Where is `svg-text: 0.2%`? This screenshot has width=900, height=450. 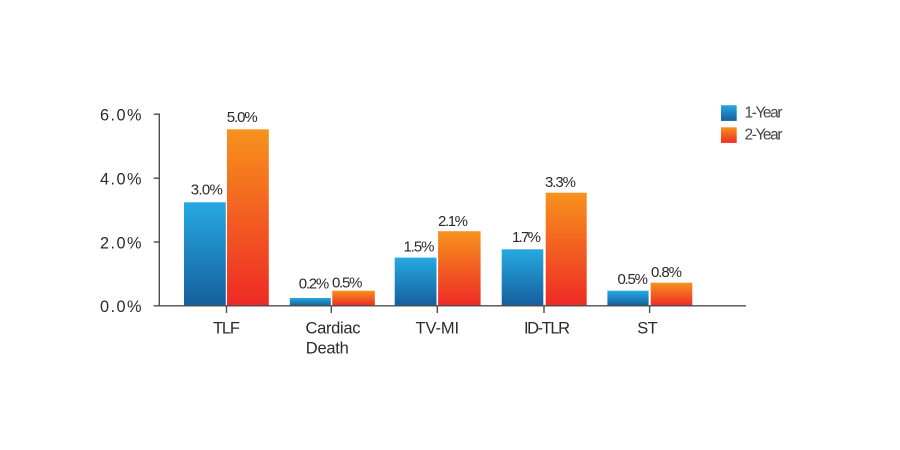 svg-text: 0.2% is located at coordinates (314, 284).